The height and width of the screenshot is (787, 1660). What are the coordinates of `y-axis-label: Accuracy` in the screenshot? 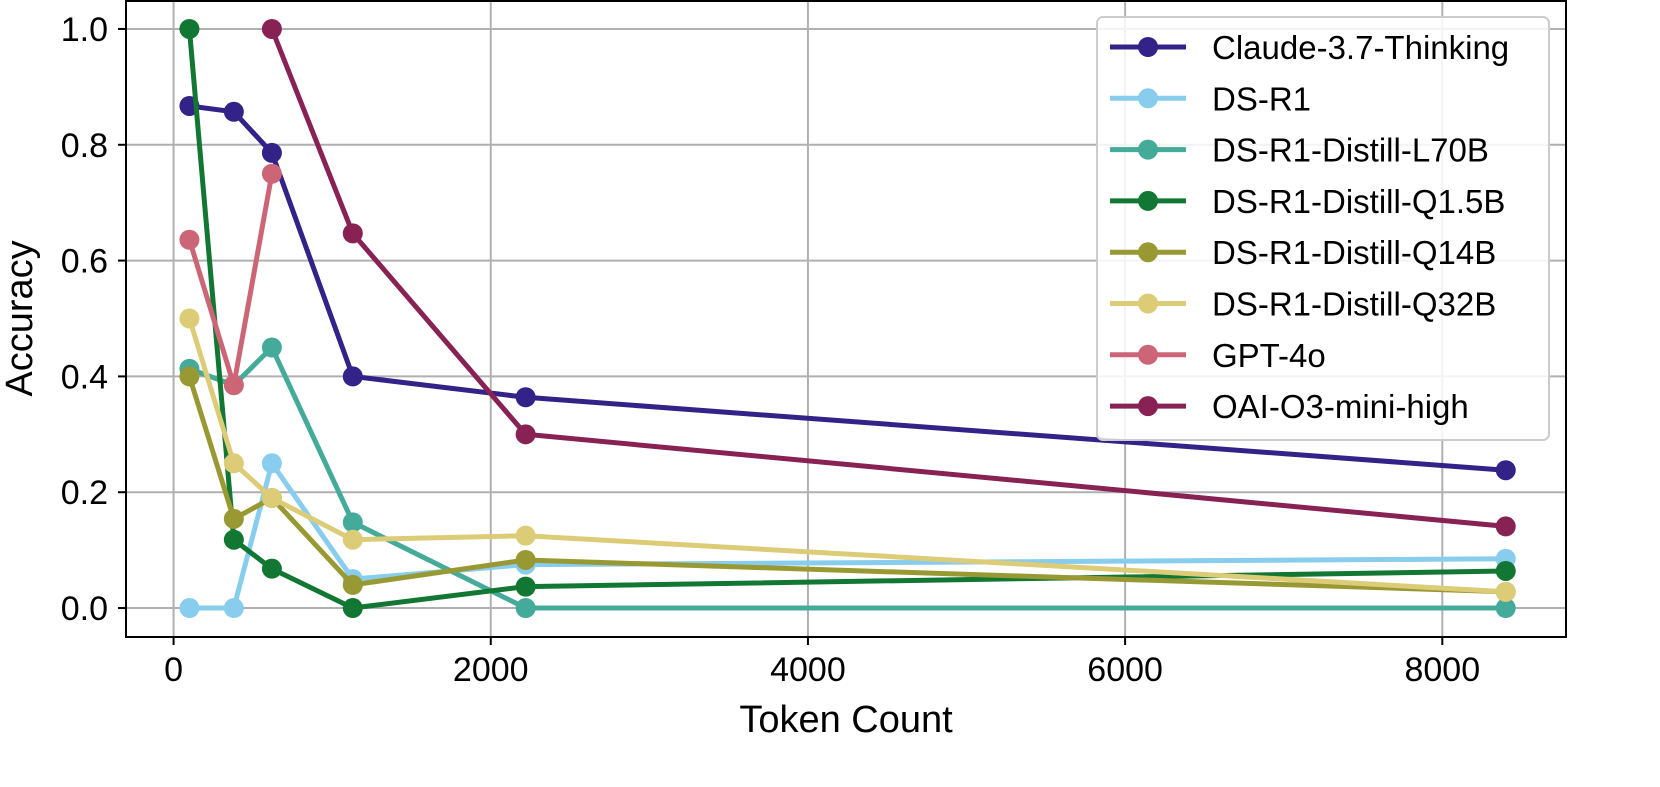 It's located at (20, 318).